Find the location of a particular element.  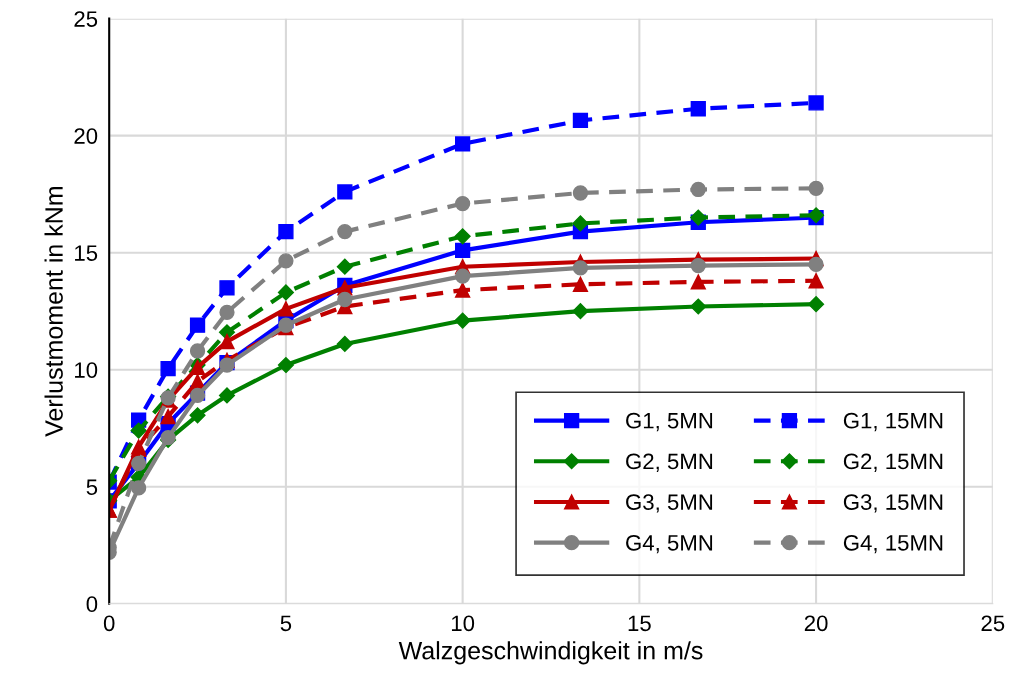

y-axis-title: Verlustmoment in kNm is located at coordinates (53, 312).